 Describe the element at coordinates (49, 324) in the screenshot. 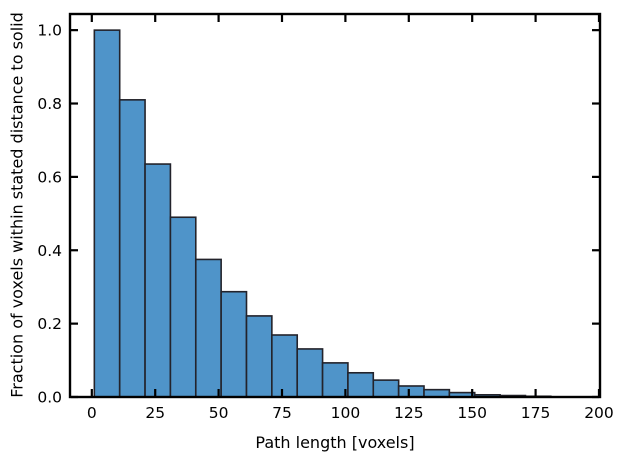

I see `y-tick-label: 0.2` at that location.